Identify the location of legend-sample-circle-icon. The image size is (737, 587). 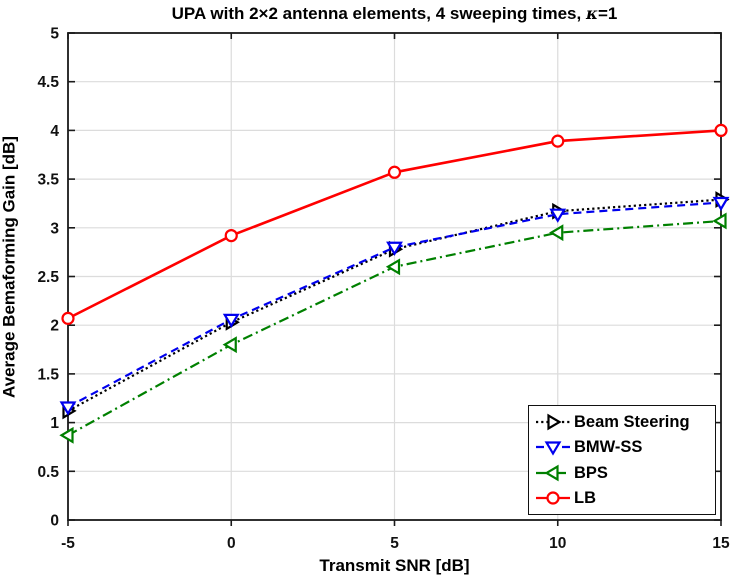
(553, 498).